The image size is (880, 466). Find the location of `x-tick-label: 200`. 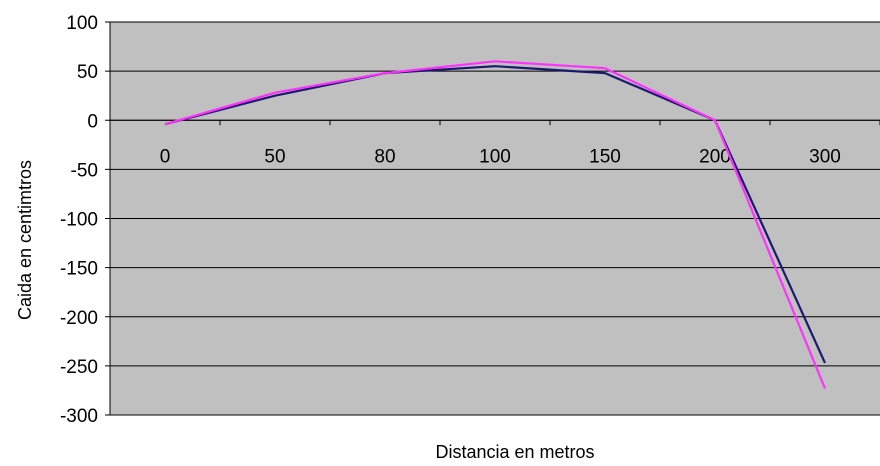

x-tick-label: 200 is located at coordinates (715, 156).